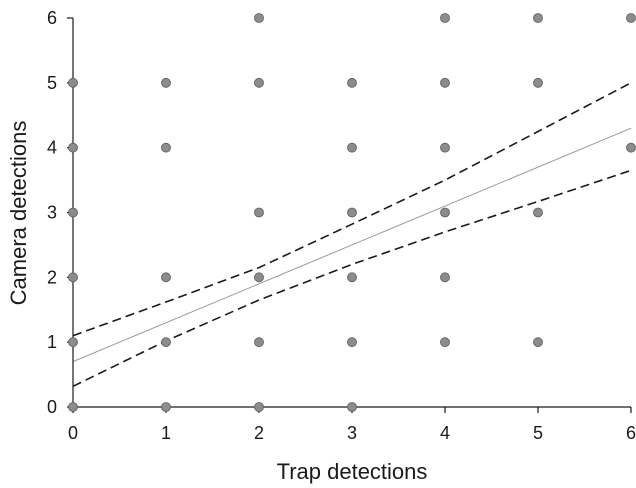 This screenshot has height=488, width=636. I want to click on x-tick-label: 4, so click(445, 433).